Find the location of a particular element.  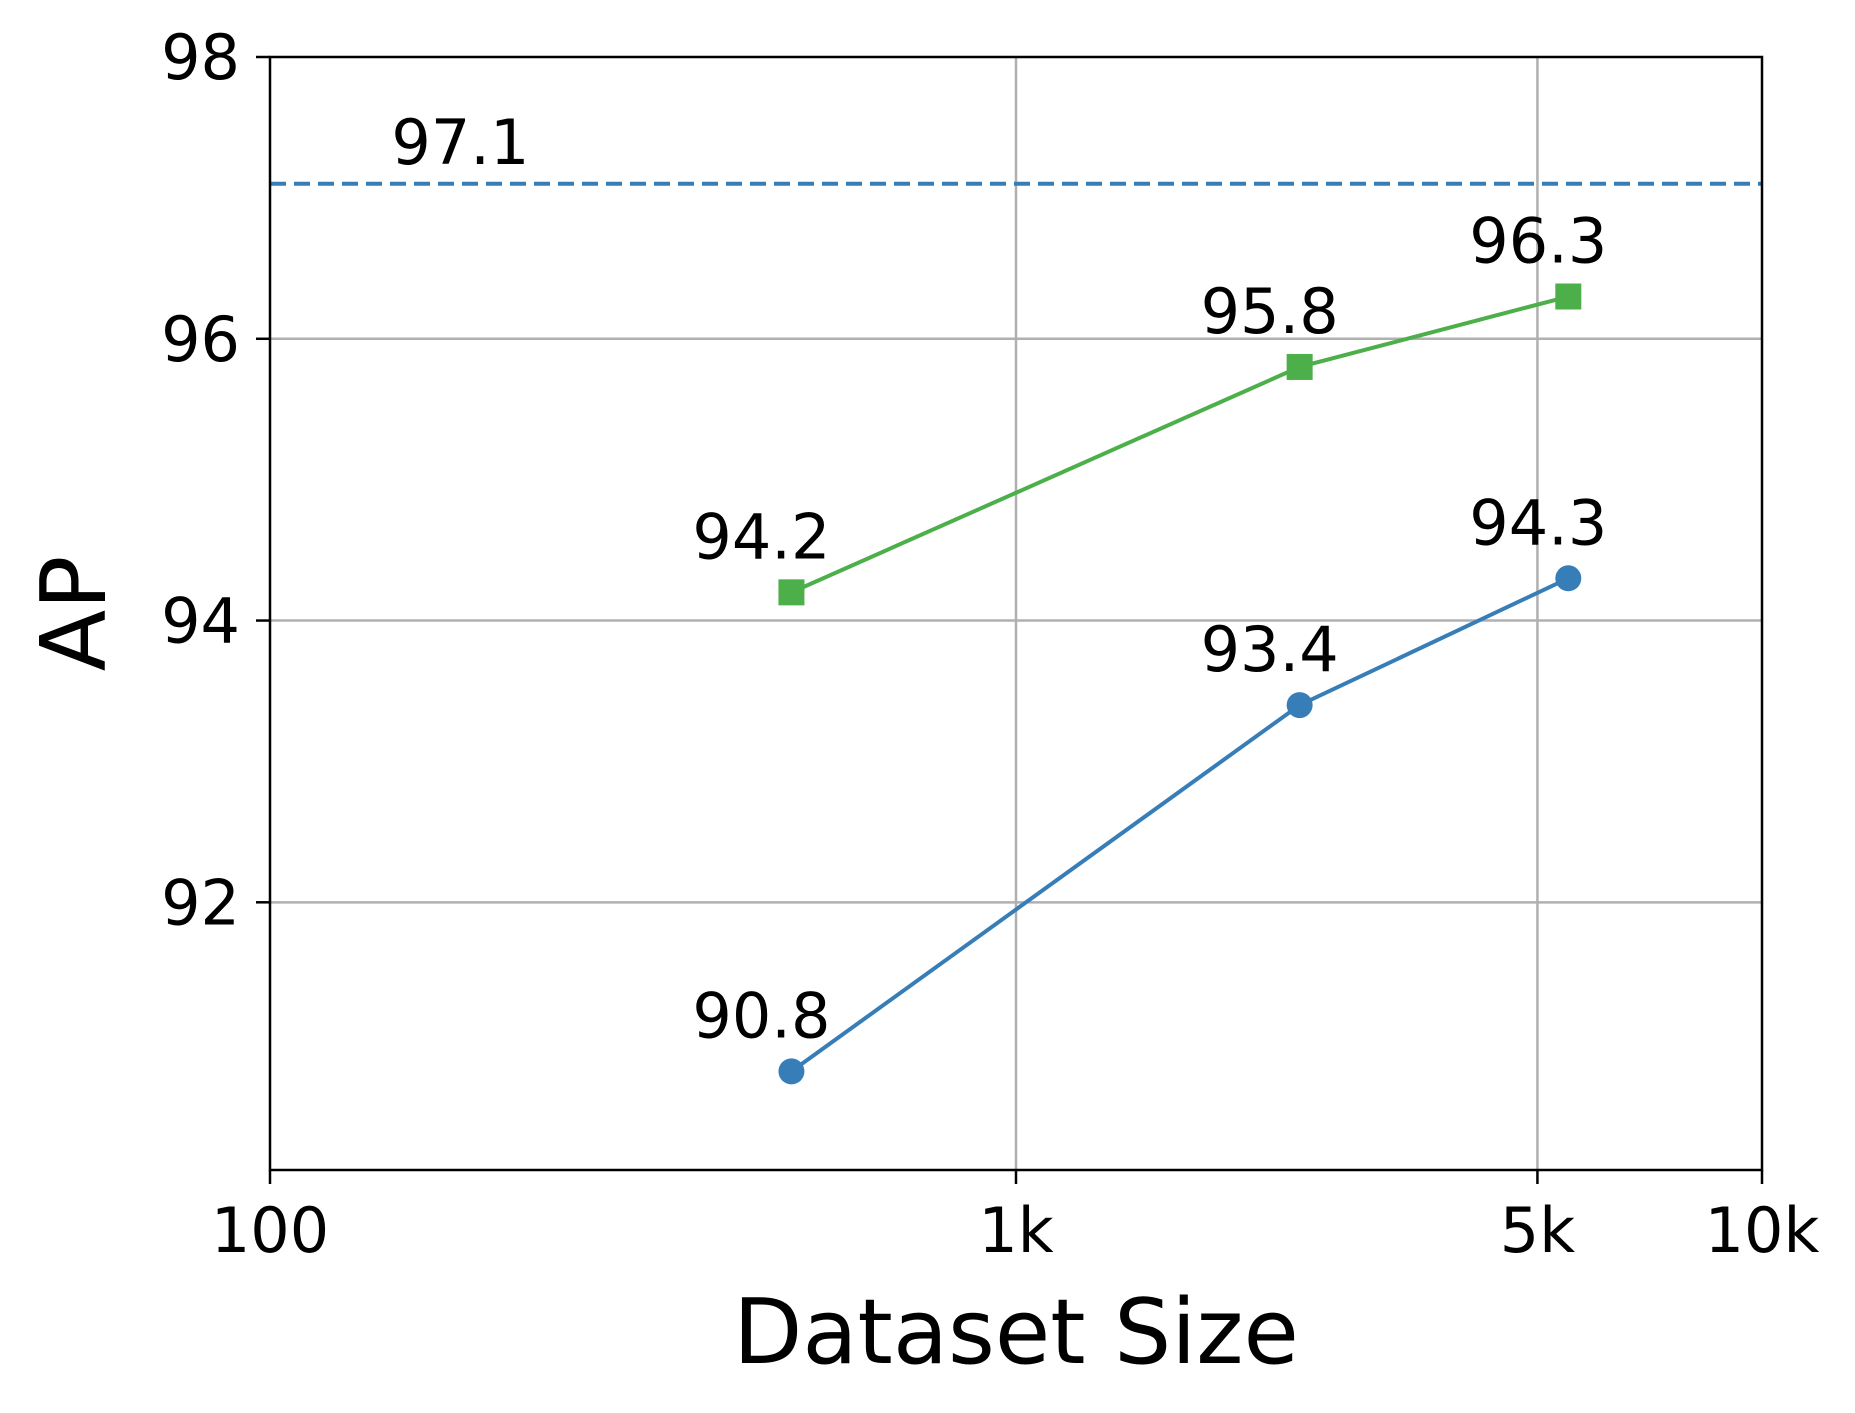

data-label: 93.4 is located at coordinates (1270, 649).